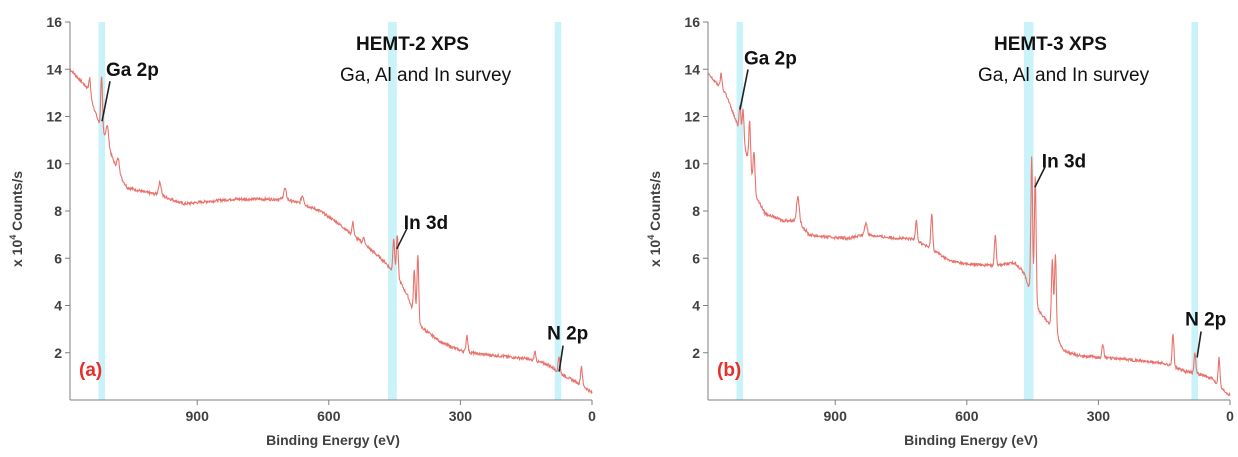 The image size is (1238, 457). I want to click on panel-label: (a), so click(90, 370).